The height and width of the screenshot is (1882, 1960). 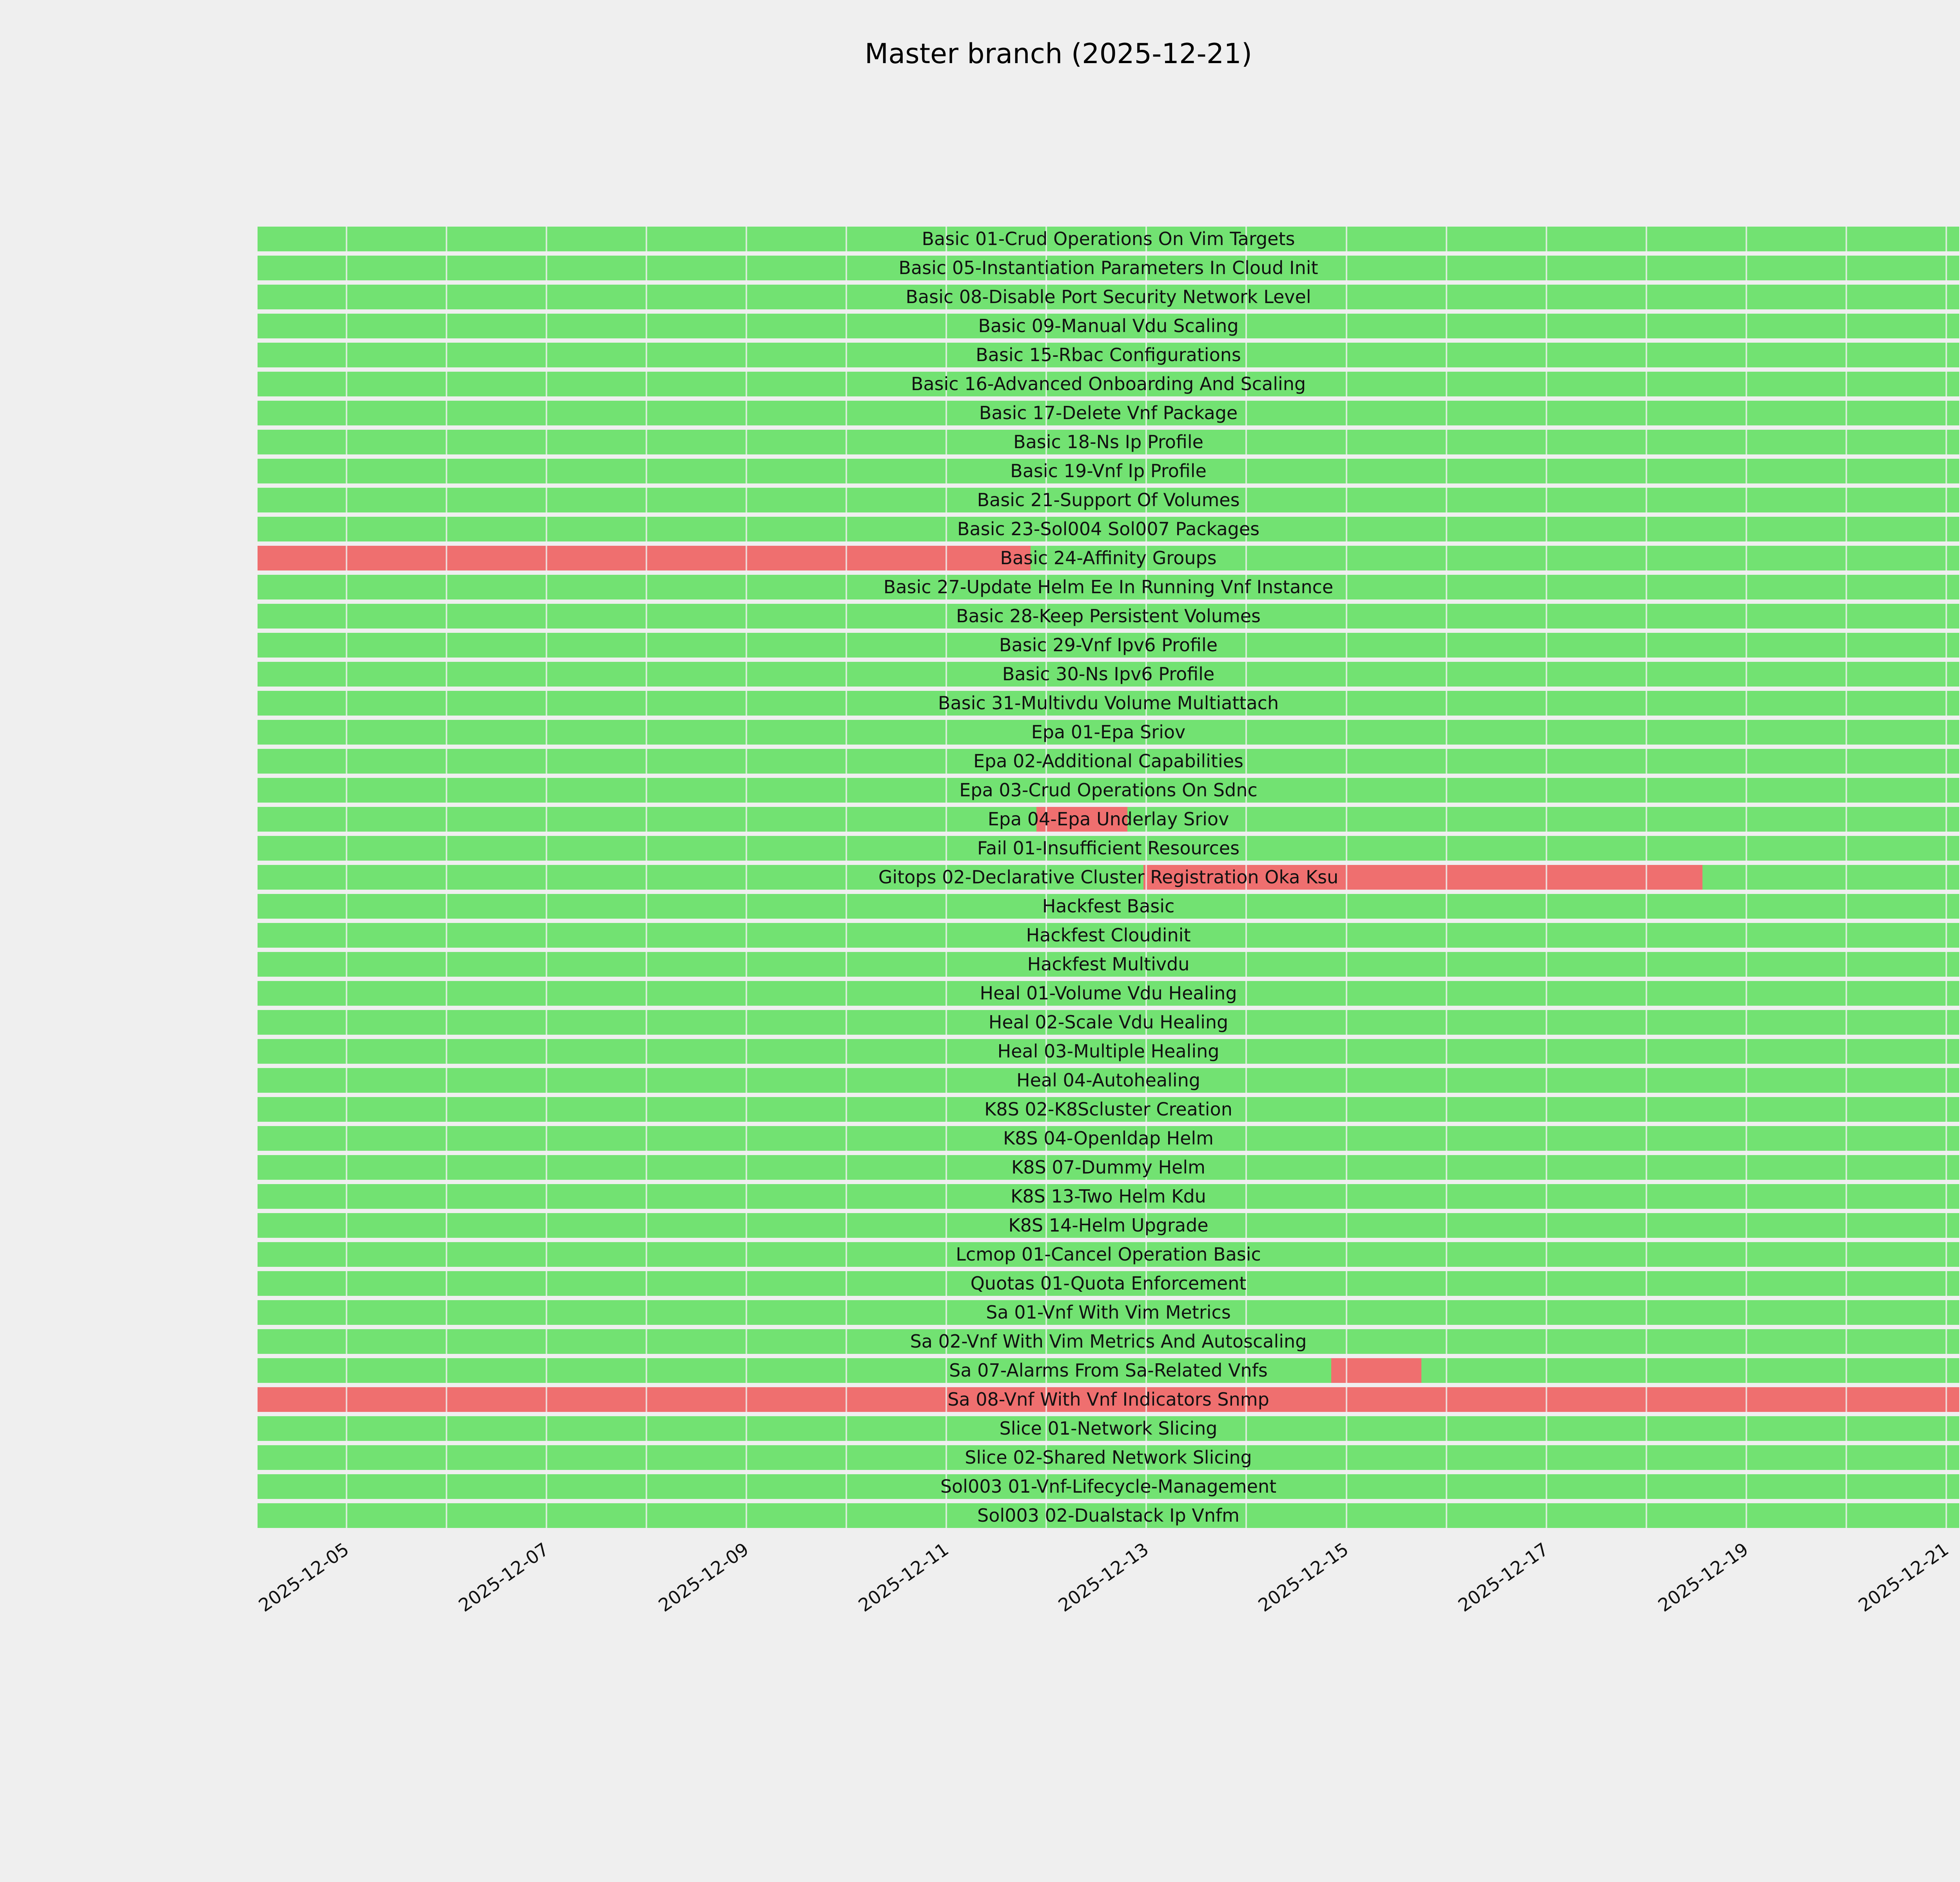 What do you see at coordinates (1108, 1428) in the screenshot?
I see `row-label: Slice 01-Network Slicing` at bounding box center [1108, 1428].